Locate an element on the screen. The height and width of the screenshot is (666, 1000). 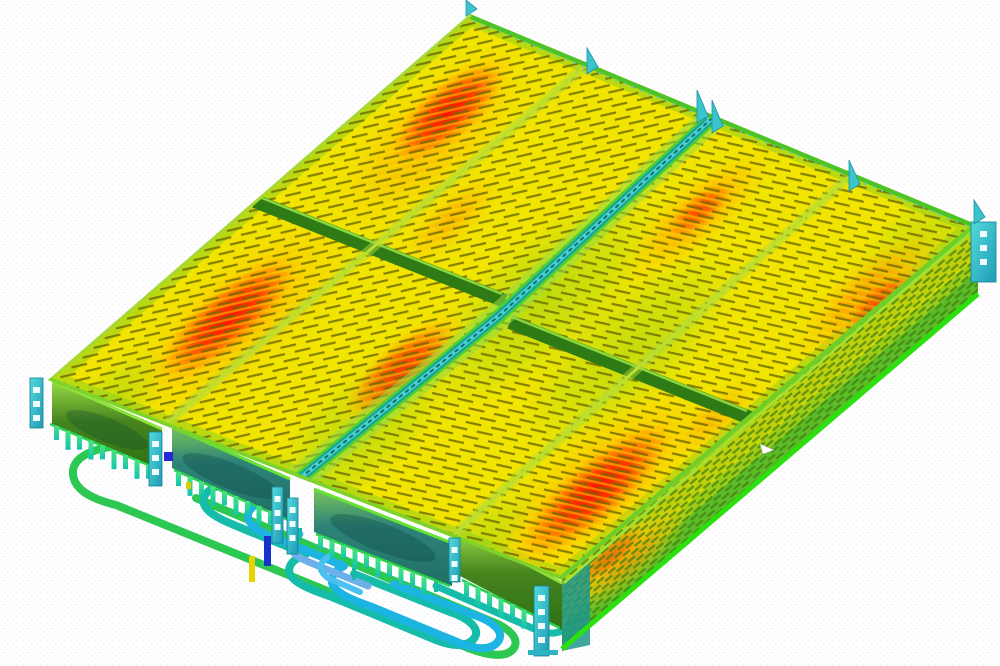
pipe-loop-teal is located at coordinates (340, 564).